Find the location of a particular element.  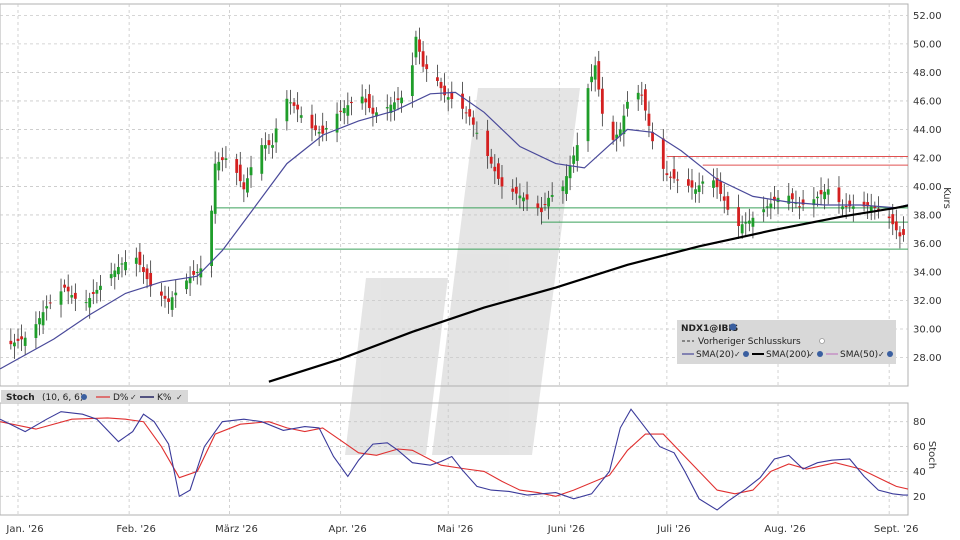

upper-y-axis-title: Kurs is located at coordinates (946, 198).